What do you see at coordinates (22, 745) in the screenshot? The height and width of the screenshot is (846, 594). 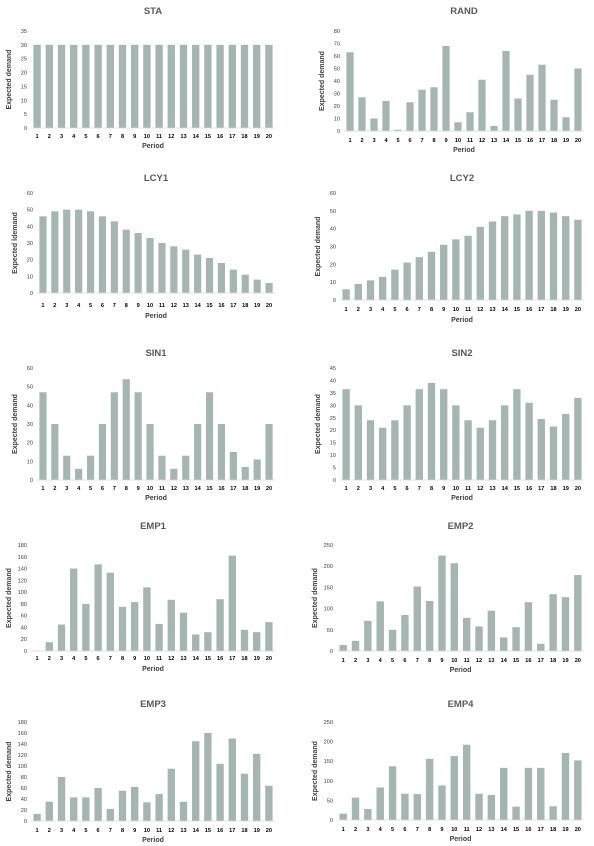 I see `y-tick-label: 140` at bounding box center [22, 745].